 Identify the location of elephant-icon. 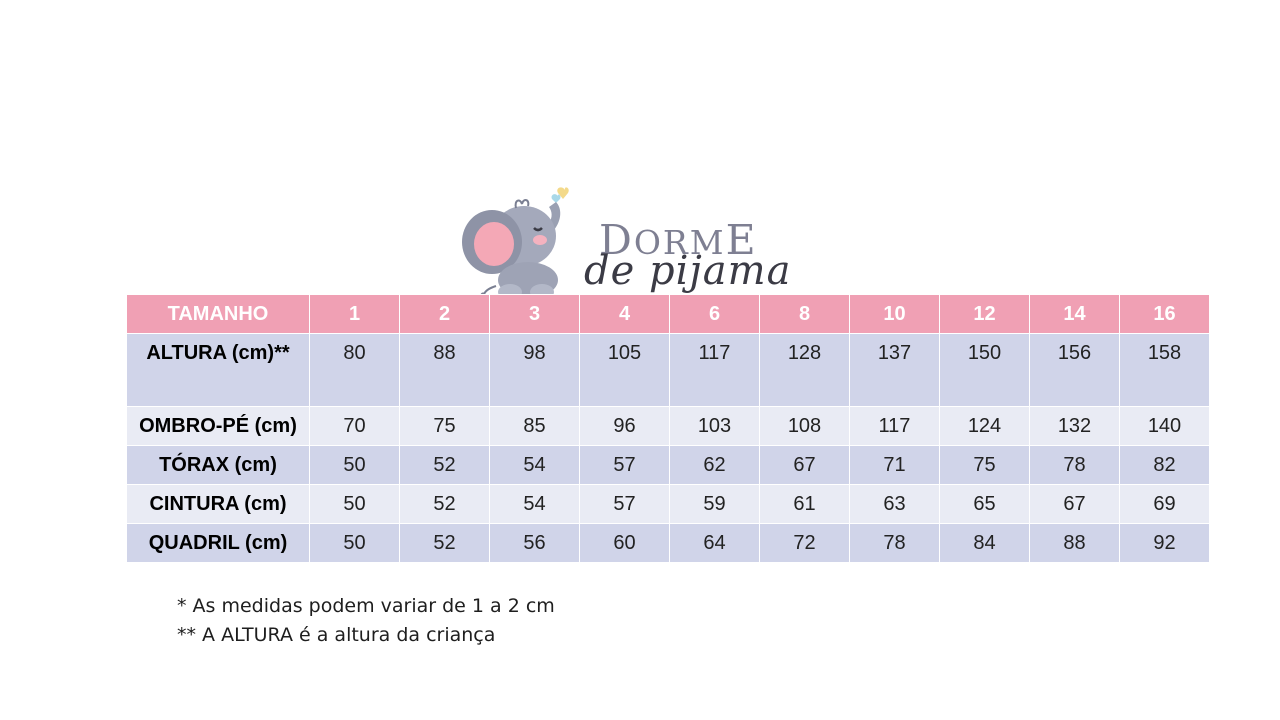
(515, 243).